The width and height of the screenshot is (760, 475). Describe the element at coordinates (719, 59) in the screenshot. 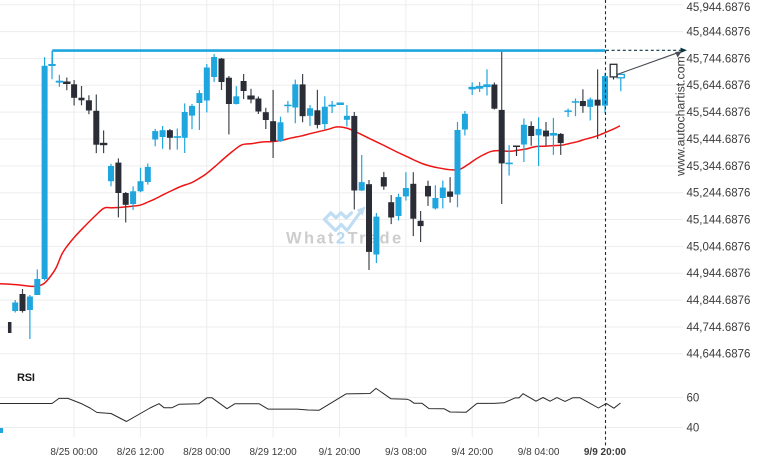

I see `svg-text: 45,744.6876` at that location.